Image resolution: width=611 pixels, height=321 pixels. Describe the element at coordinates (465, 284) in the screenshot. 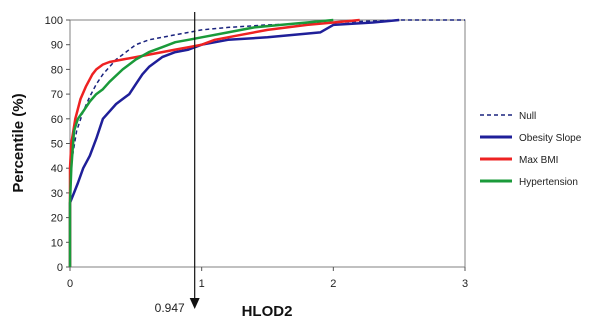

I see `x-tick-label: 3` at that location.